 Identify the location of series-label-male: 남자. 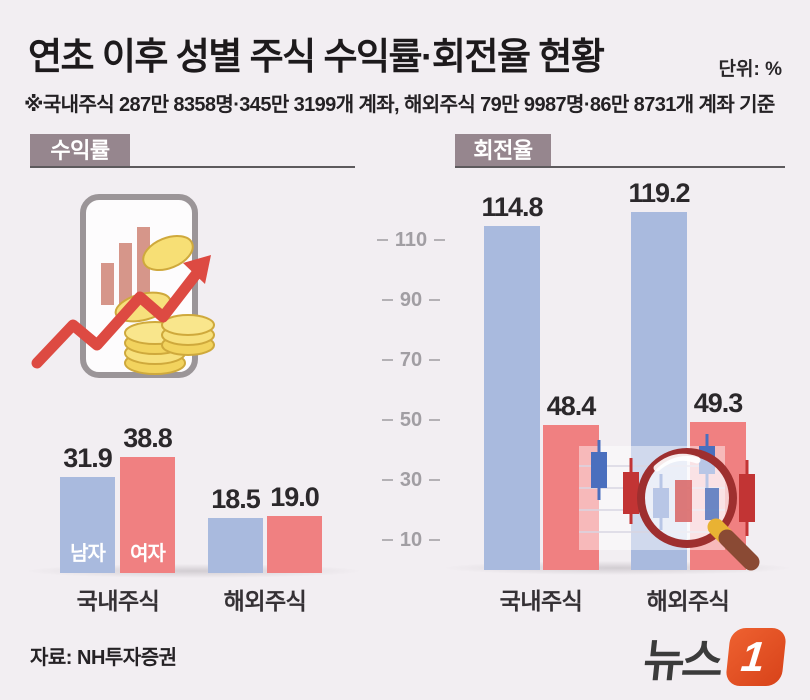
(88, 554).